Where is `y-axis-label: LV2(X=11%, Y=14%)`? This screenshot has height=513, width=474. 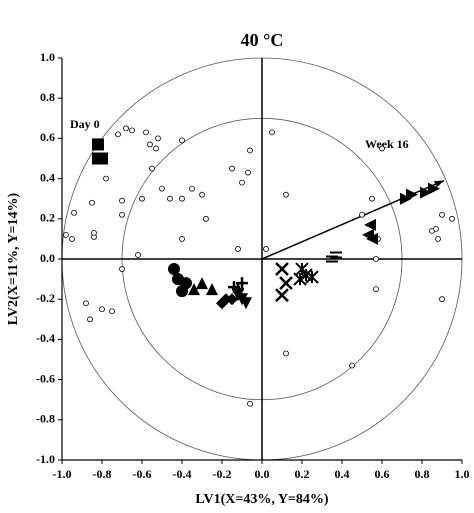 y-axis-label: LV2(X=11%, Y=14%) is located at coordinates (13, 258).